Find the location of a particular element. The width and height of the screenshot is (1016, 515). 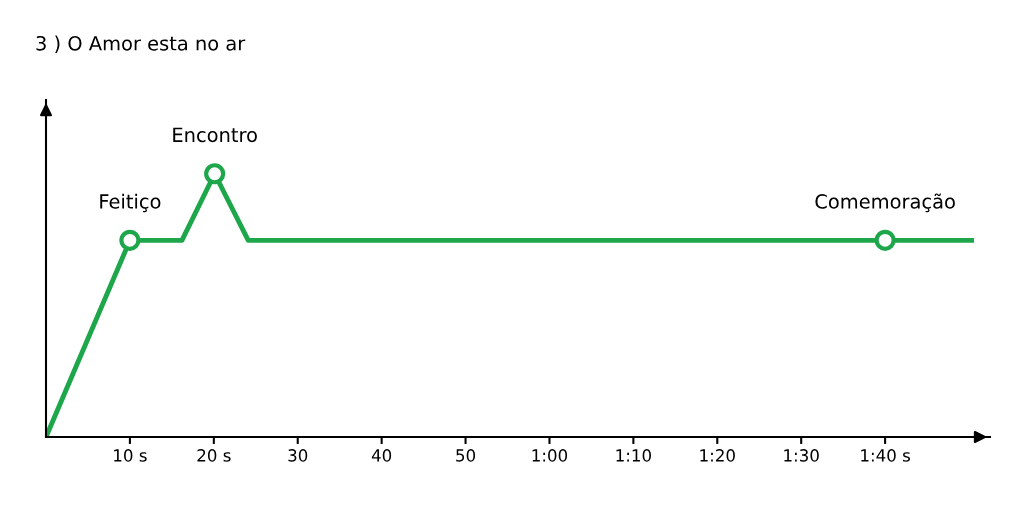

annotation: Encontro is located at coordinates (215, 135).